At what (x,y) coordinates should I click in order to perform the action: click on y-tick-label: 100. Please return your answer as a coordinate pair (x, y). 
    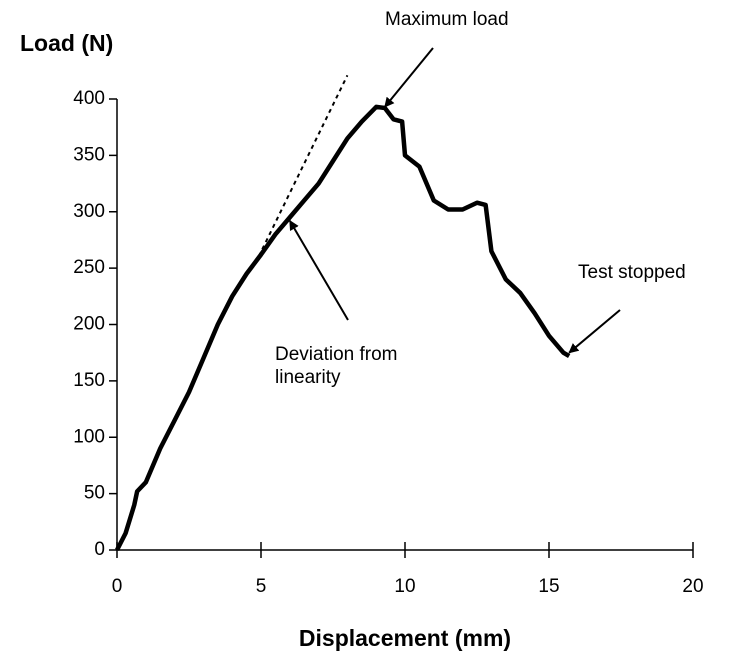
    Looking at the image, I should click on (89, 436).